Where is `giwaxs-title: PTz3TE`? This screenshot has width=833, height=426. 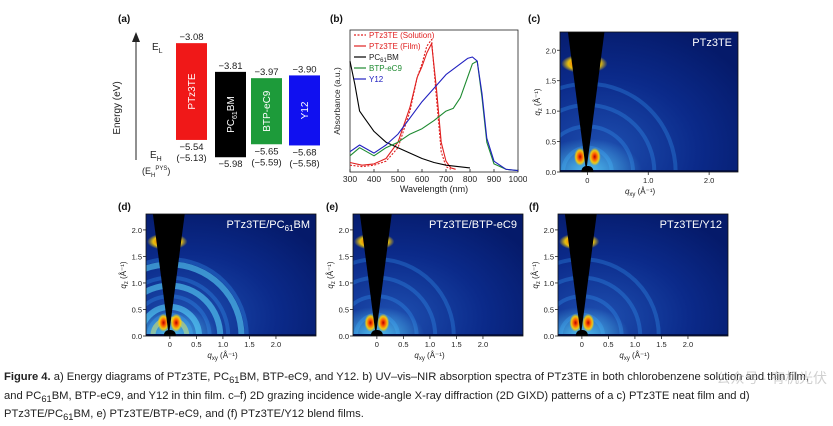 giwaxs-title: PTz3TE is located at coordinates (712, 43).